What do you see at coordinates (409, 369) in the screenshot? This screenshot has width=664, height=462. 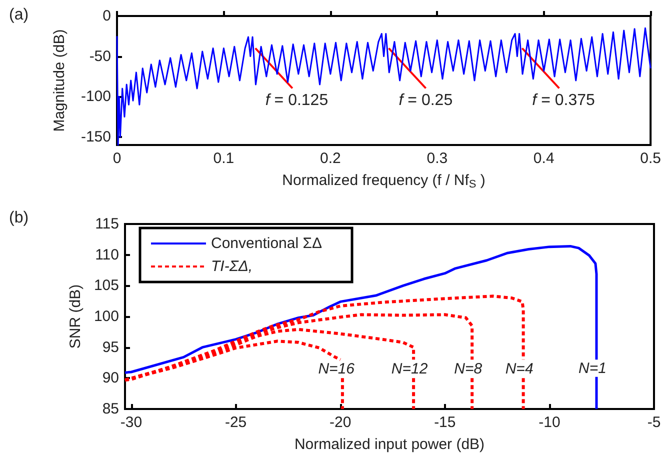 I see `annotation: N=12` at bounding box center [409, 369].